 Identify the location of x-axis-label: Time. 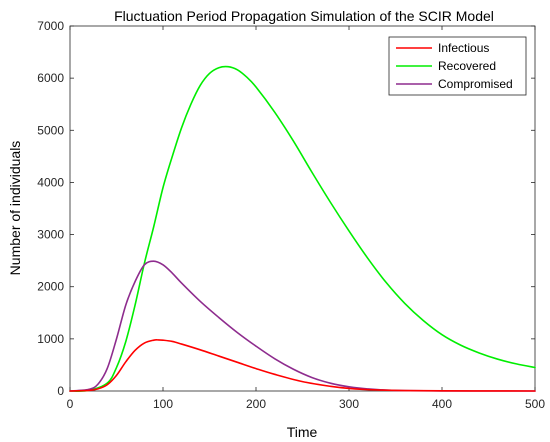
(302, 432).